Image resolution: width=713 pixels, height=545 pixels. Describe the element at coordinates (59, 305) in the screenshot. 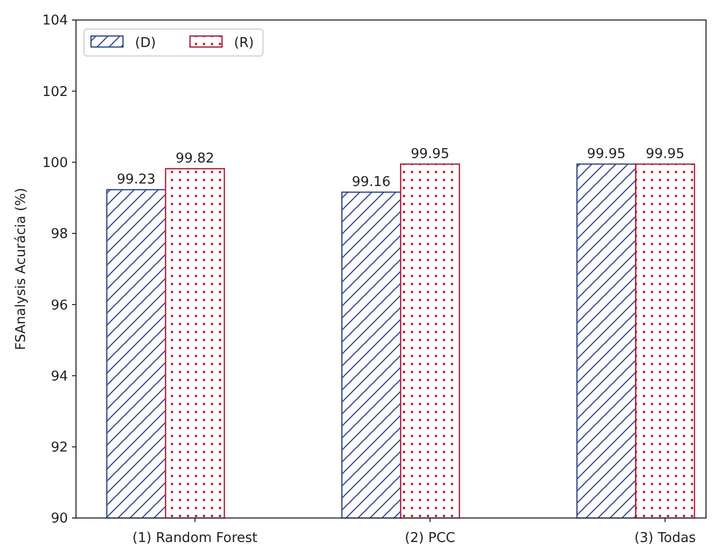

I see `y-tick-label: 96` at that location.